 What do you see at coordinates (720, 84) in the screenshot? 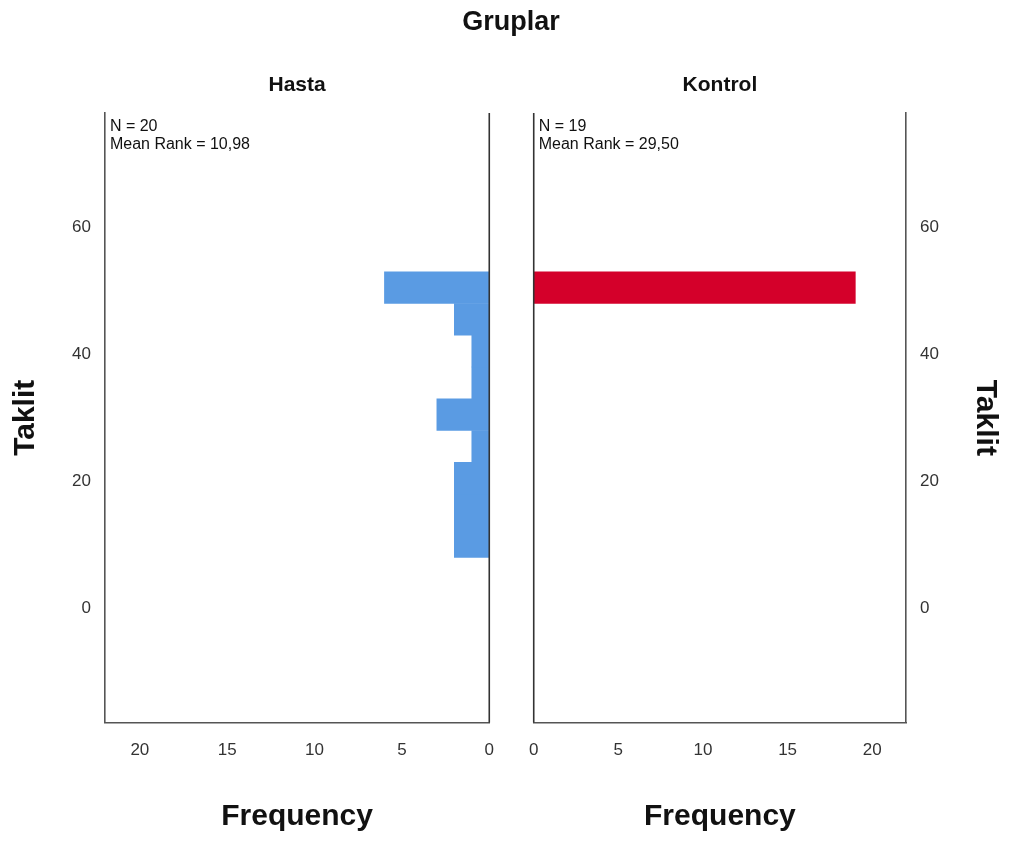
I see `chart-subtitle: Kontrol` at bounding box center [720, 84].